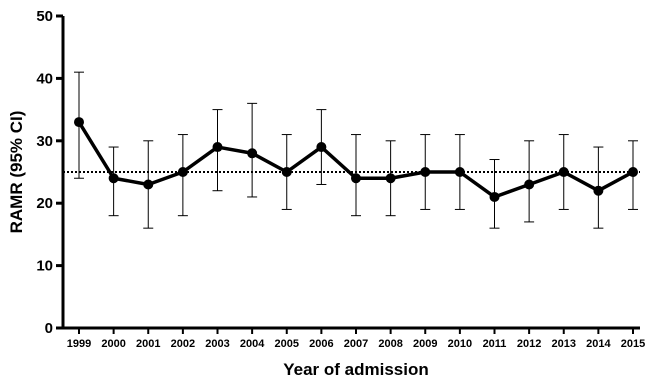  What do you see at coordinates (217, 344) in the screenshot?
I see `x-tick-label: 2003` at bounding box center [217, 344].